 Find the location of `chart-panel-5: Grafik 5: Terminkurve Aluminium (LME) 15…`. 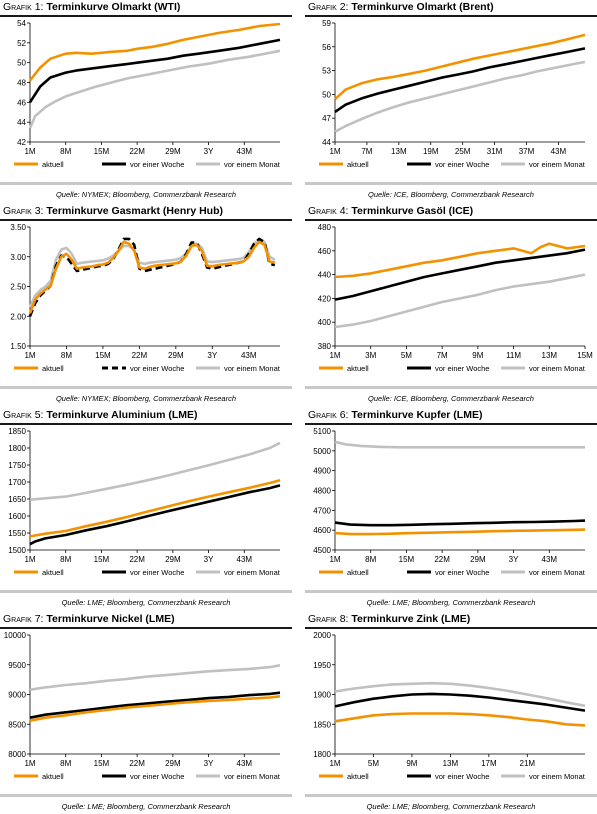

chart-panel-5: Grafik 5: Terminkurve Aluminium (LME) 15… is located at coordinates (146, 509).